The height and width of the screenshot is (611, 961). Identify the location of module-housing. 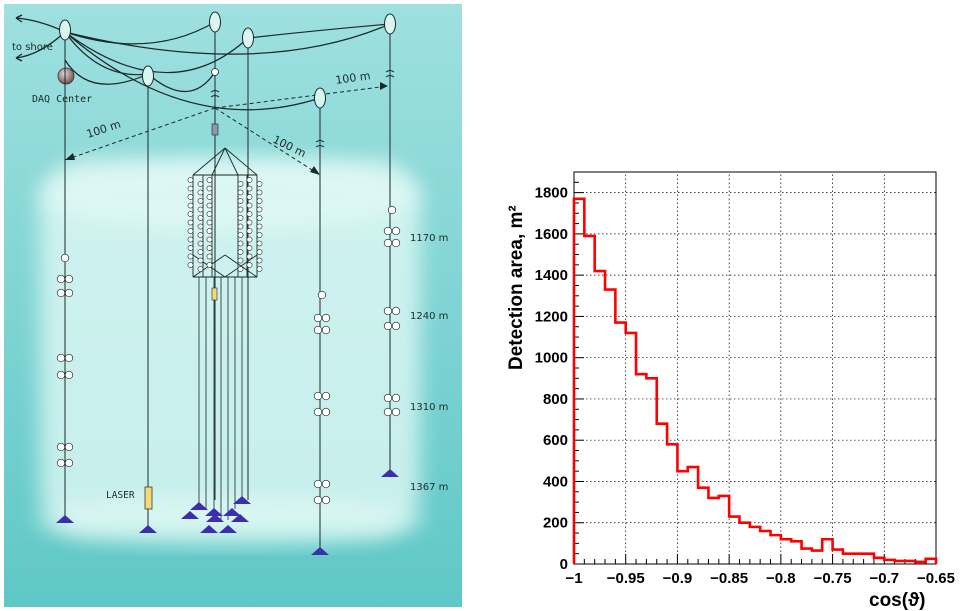
(215, 129).